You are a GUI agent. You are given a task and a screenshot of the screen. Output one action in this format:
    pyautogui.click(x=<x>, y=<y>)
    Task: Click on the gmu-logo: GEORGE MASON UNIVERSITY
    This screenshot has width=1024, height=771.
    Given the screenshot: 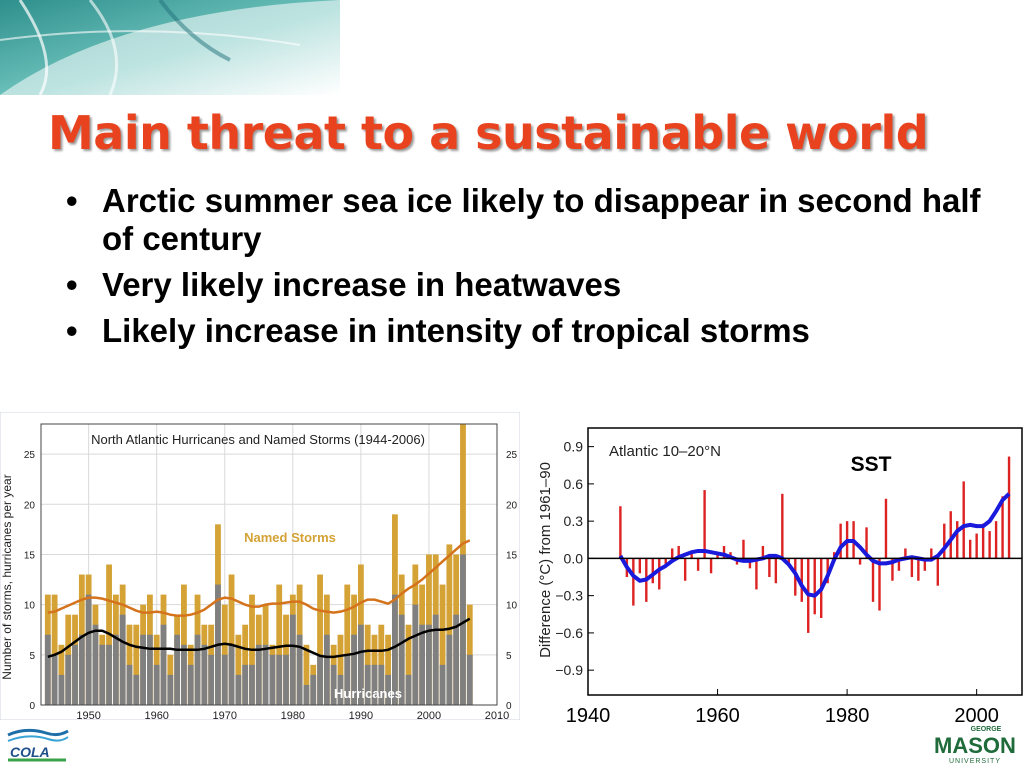 What is the action you would take?
    pyautogui.click(x=975, y=744)
    